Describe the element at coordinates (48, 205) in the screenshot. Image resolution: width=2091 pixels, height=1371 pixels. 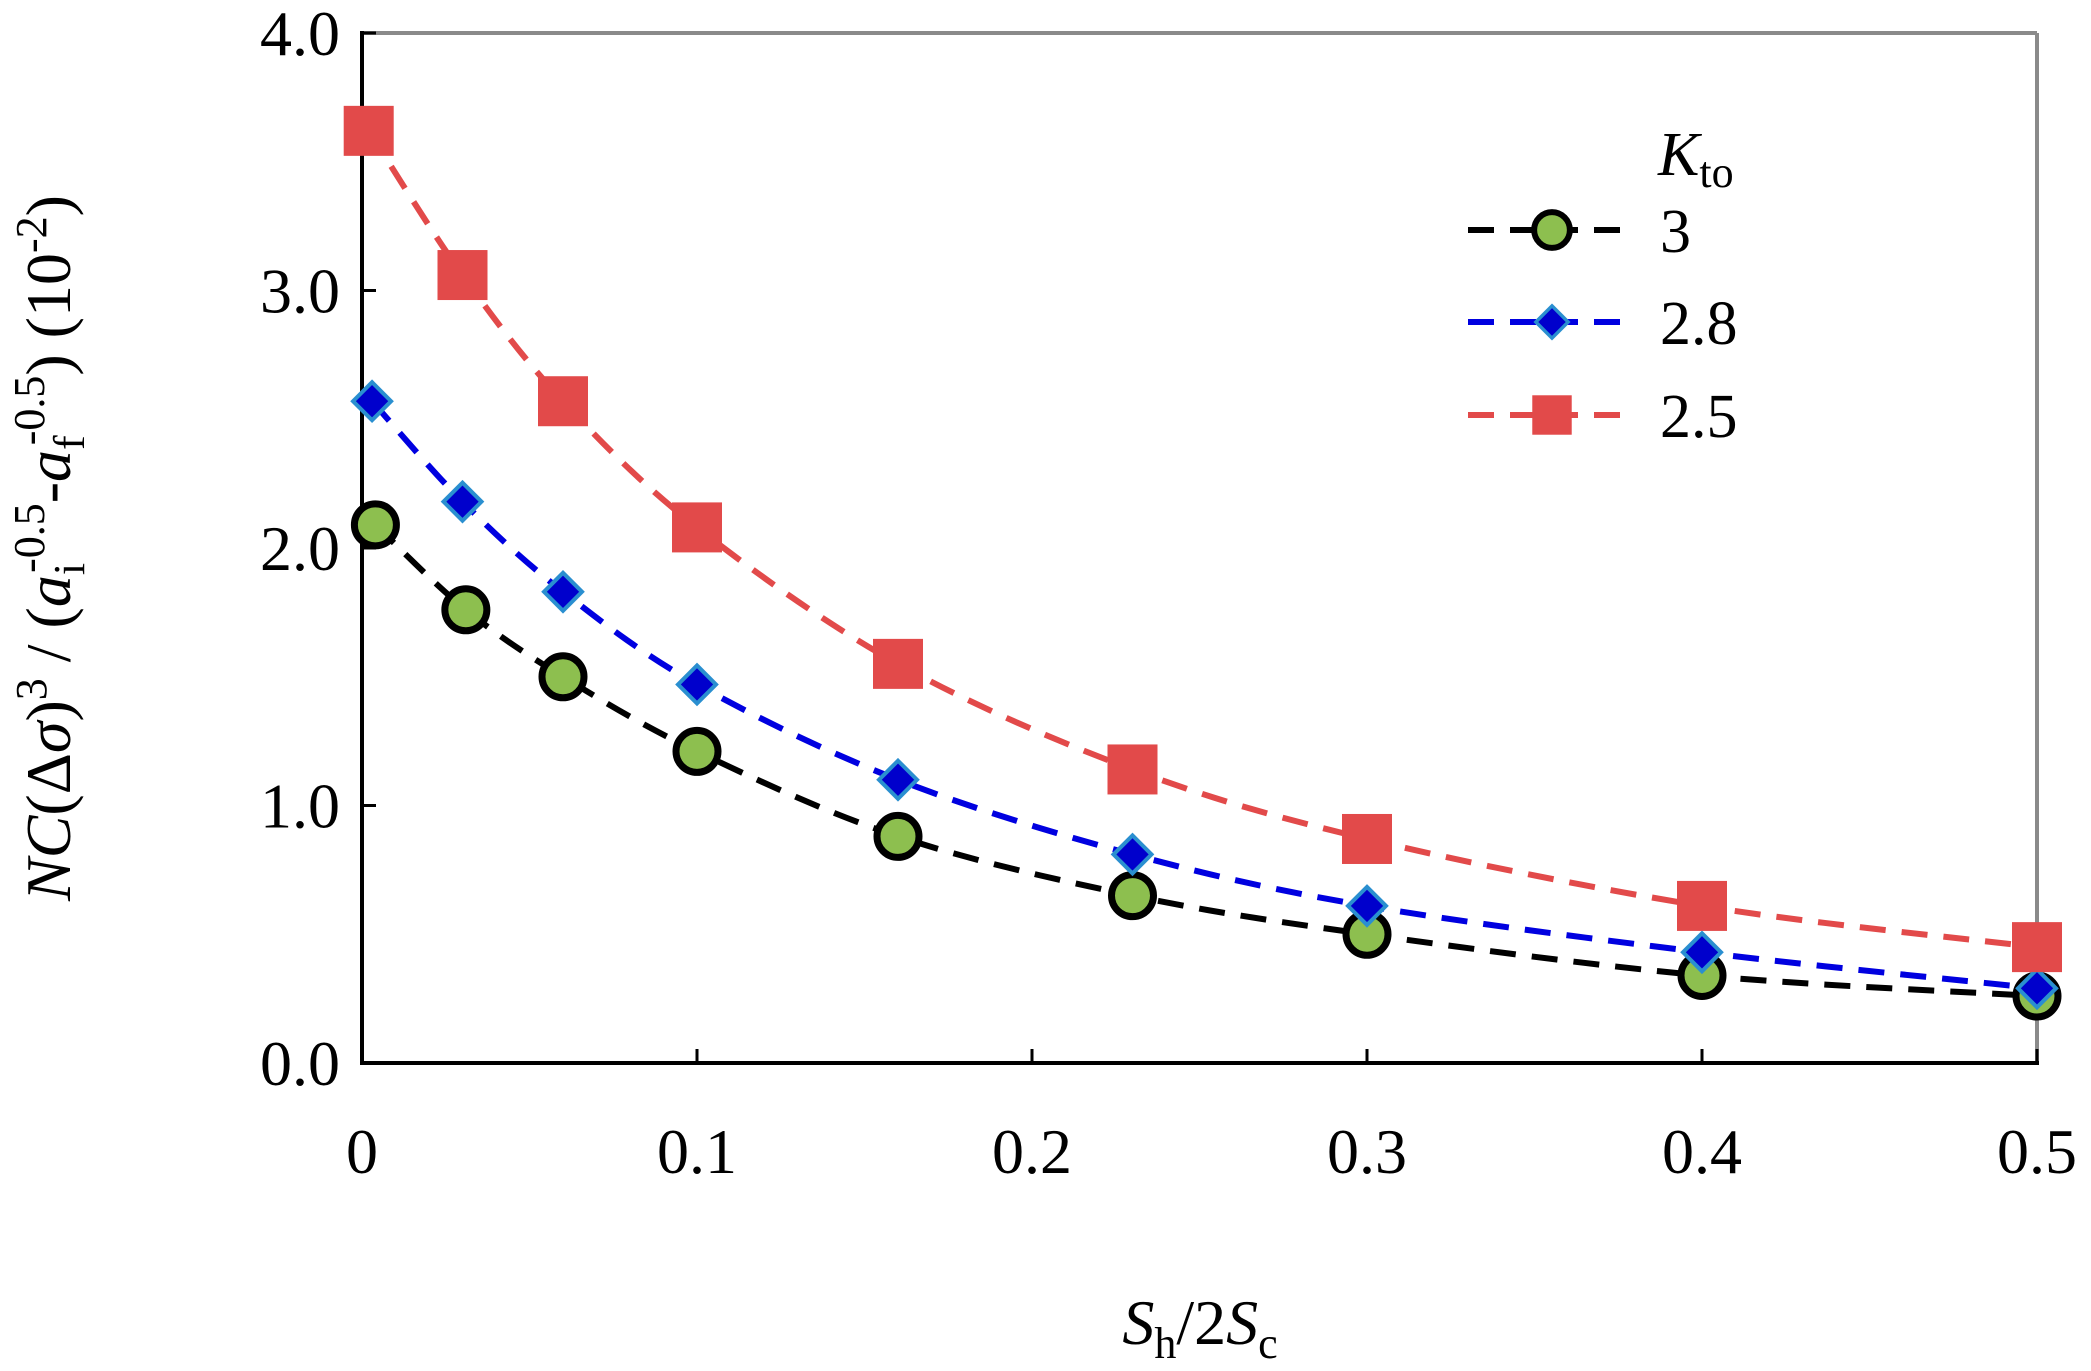
I see `y-title-end: )` at that location.